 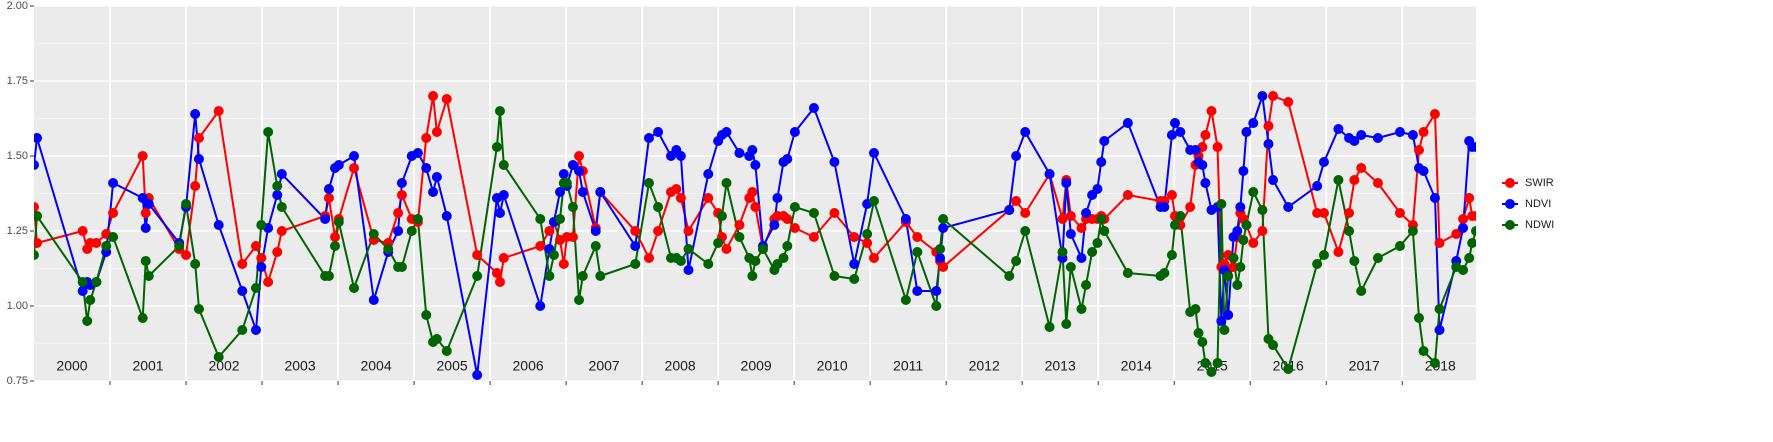 What do you see at coordinates (17, 306) in the screenshot?
I see `y-tick-label: 1.00` at bounding box center [17, 306].